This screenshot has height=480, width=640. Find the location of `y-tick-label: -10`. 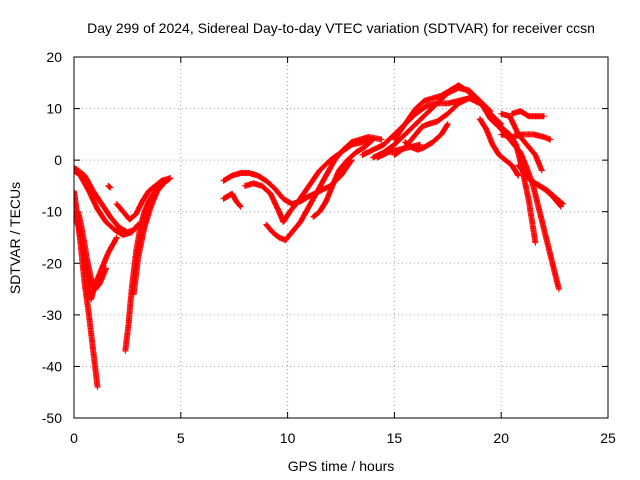

y-tick-label: -10 is located at coordinates (52, 212).